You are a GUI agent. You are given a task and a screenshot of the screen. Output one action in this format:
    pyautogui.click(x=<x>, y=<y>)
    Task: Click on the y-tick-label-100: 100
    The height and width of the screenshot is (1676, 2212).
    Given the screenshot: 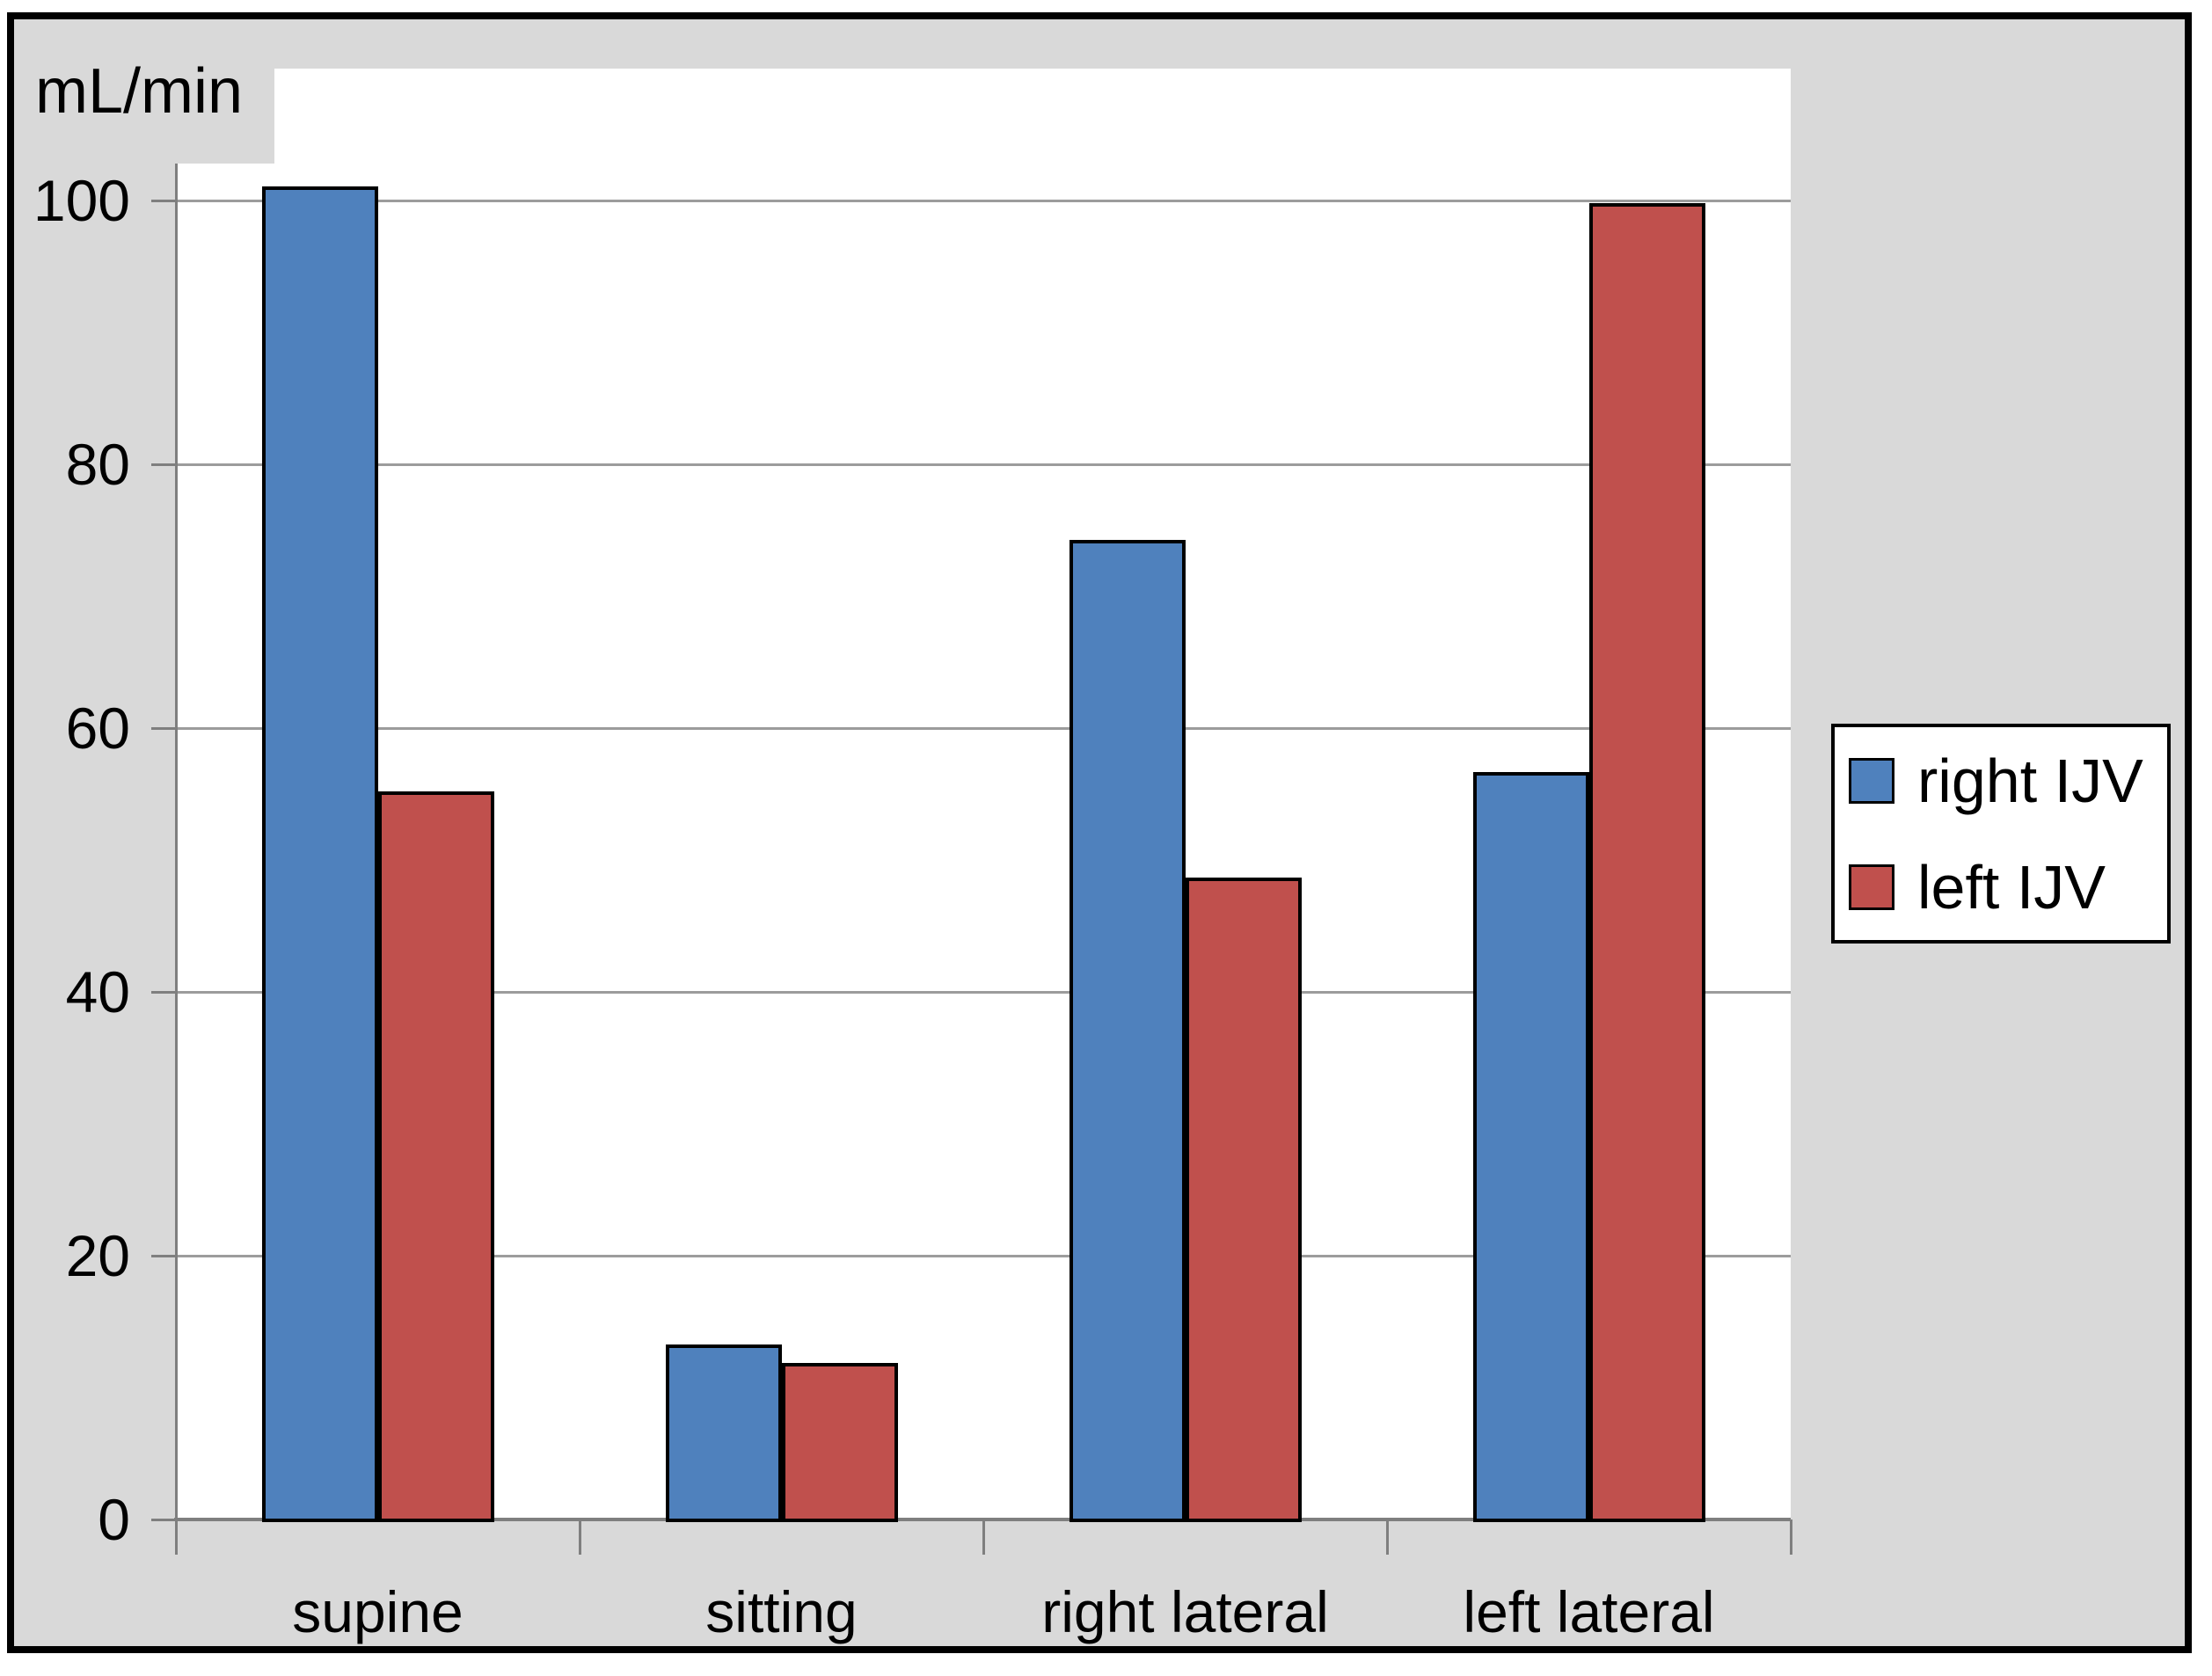 What is the action you would take?
    pyautogui.click(x=81, y=201)
    